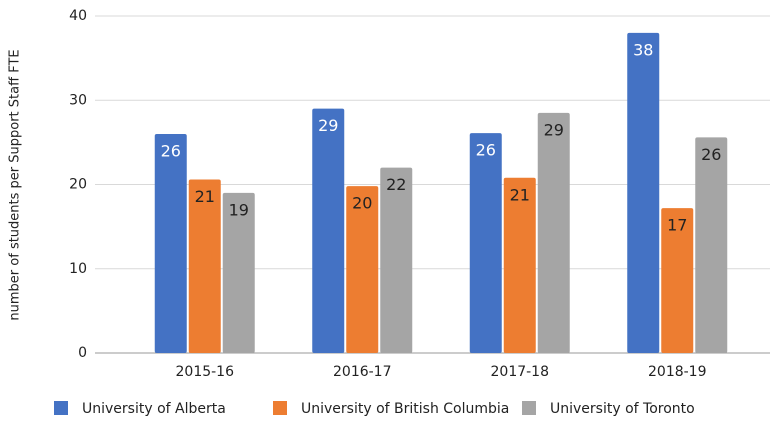  Describe the element at coordinates (677, 225) in the screenshot. I see `data-label: 17` at that location.